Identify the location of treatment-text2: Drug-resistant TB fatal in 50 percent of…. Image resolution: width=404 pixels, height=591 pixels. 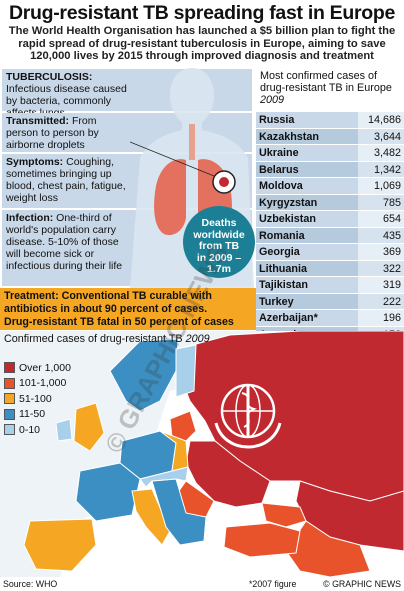
(119, 322).